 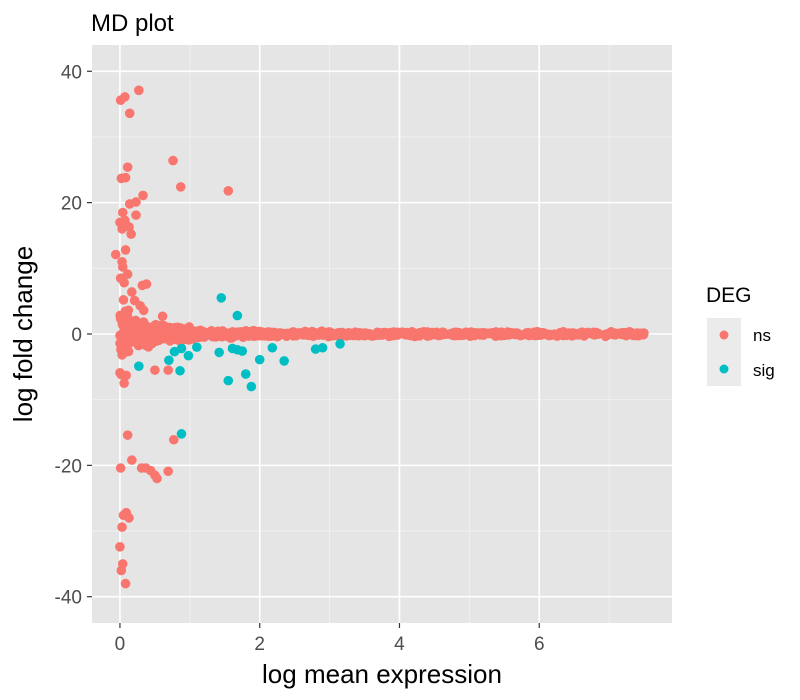 I want to click on legend-item-ns: ns, so click(x=739, y=335).